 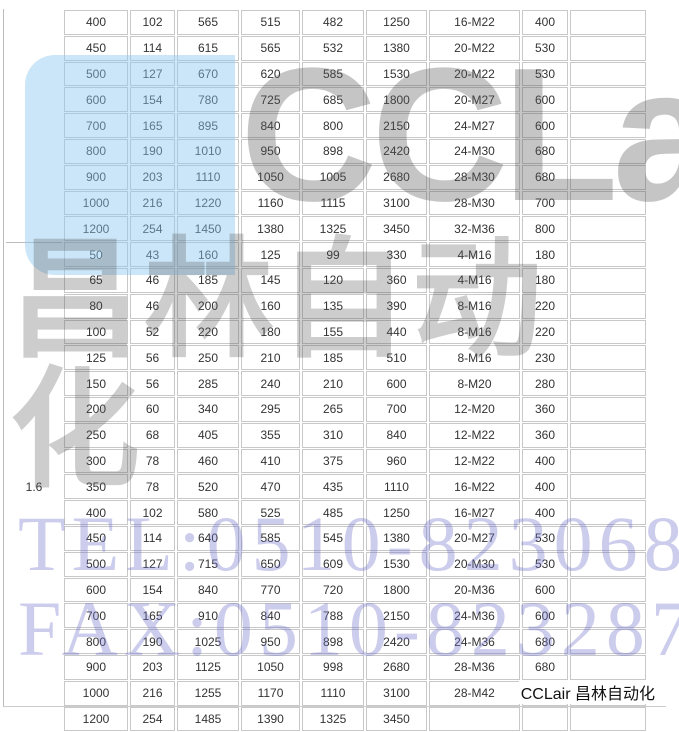 I want to click on table-cell: 43, so click(x=152, y=254).